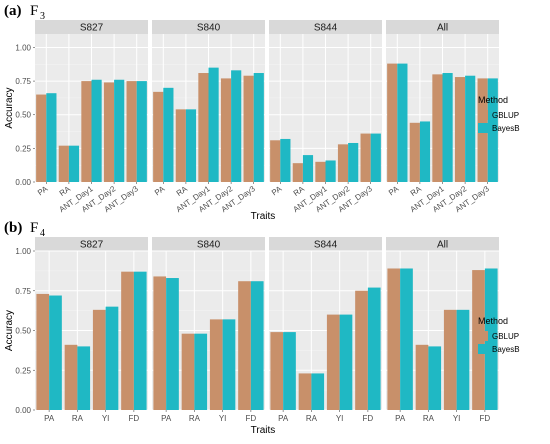 This screenshot has height=444, width=550. I want to click on facet-s844: S844 PA RA YI FD, so click(325, 330).